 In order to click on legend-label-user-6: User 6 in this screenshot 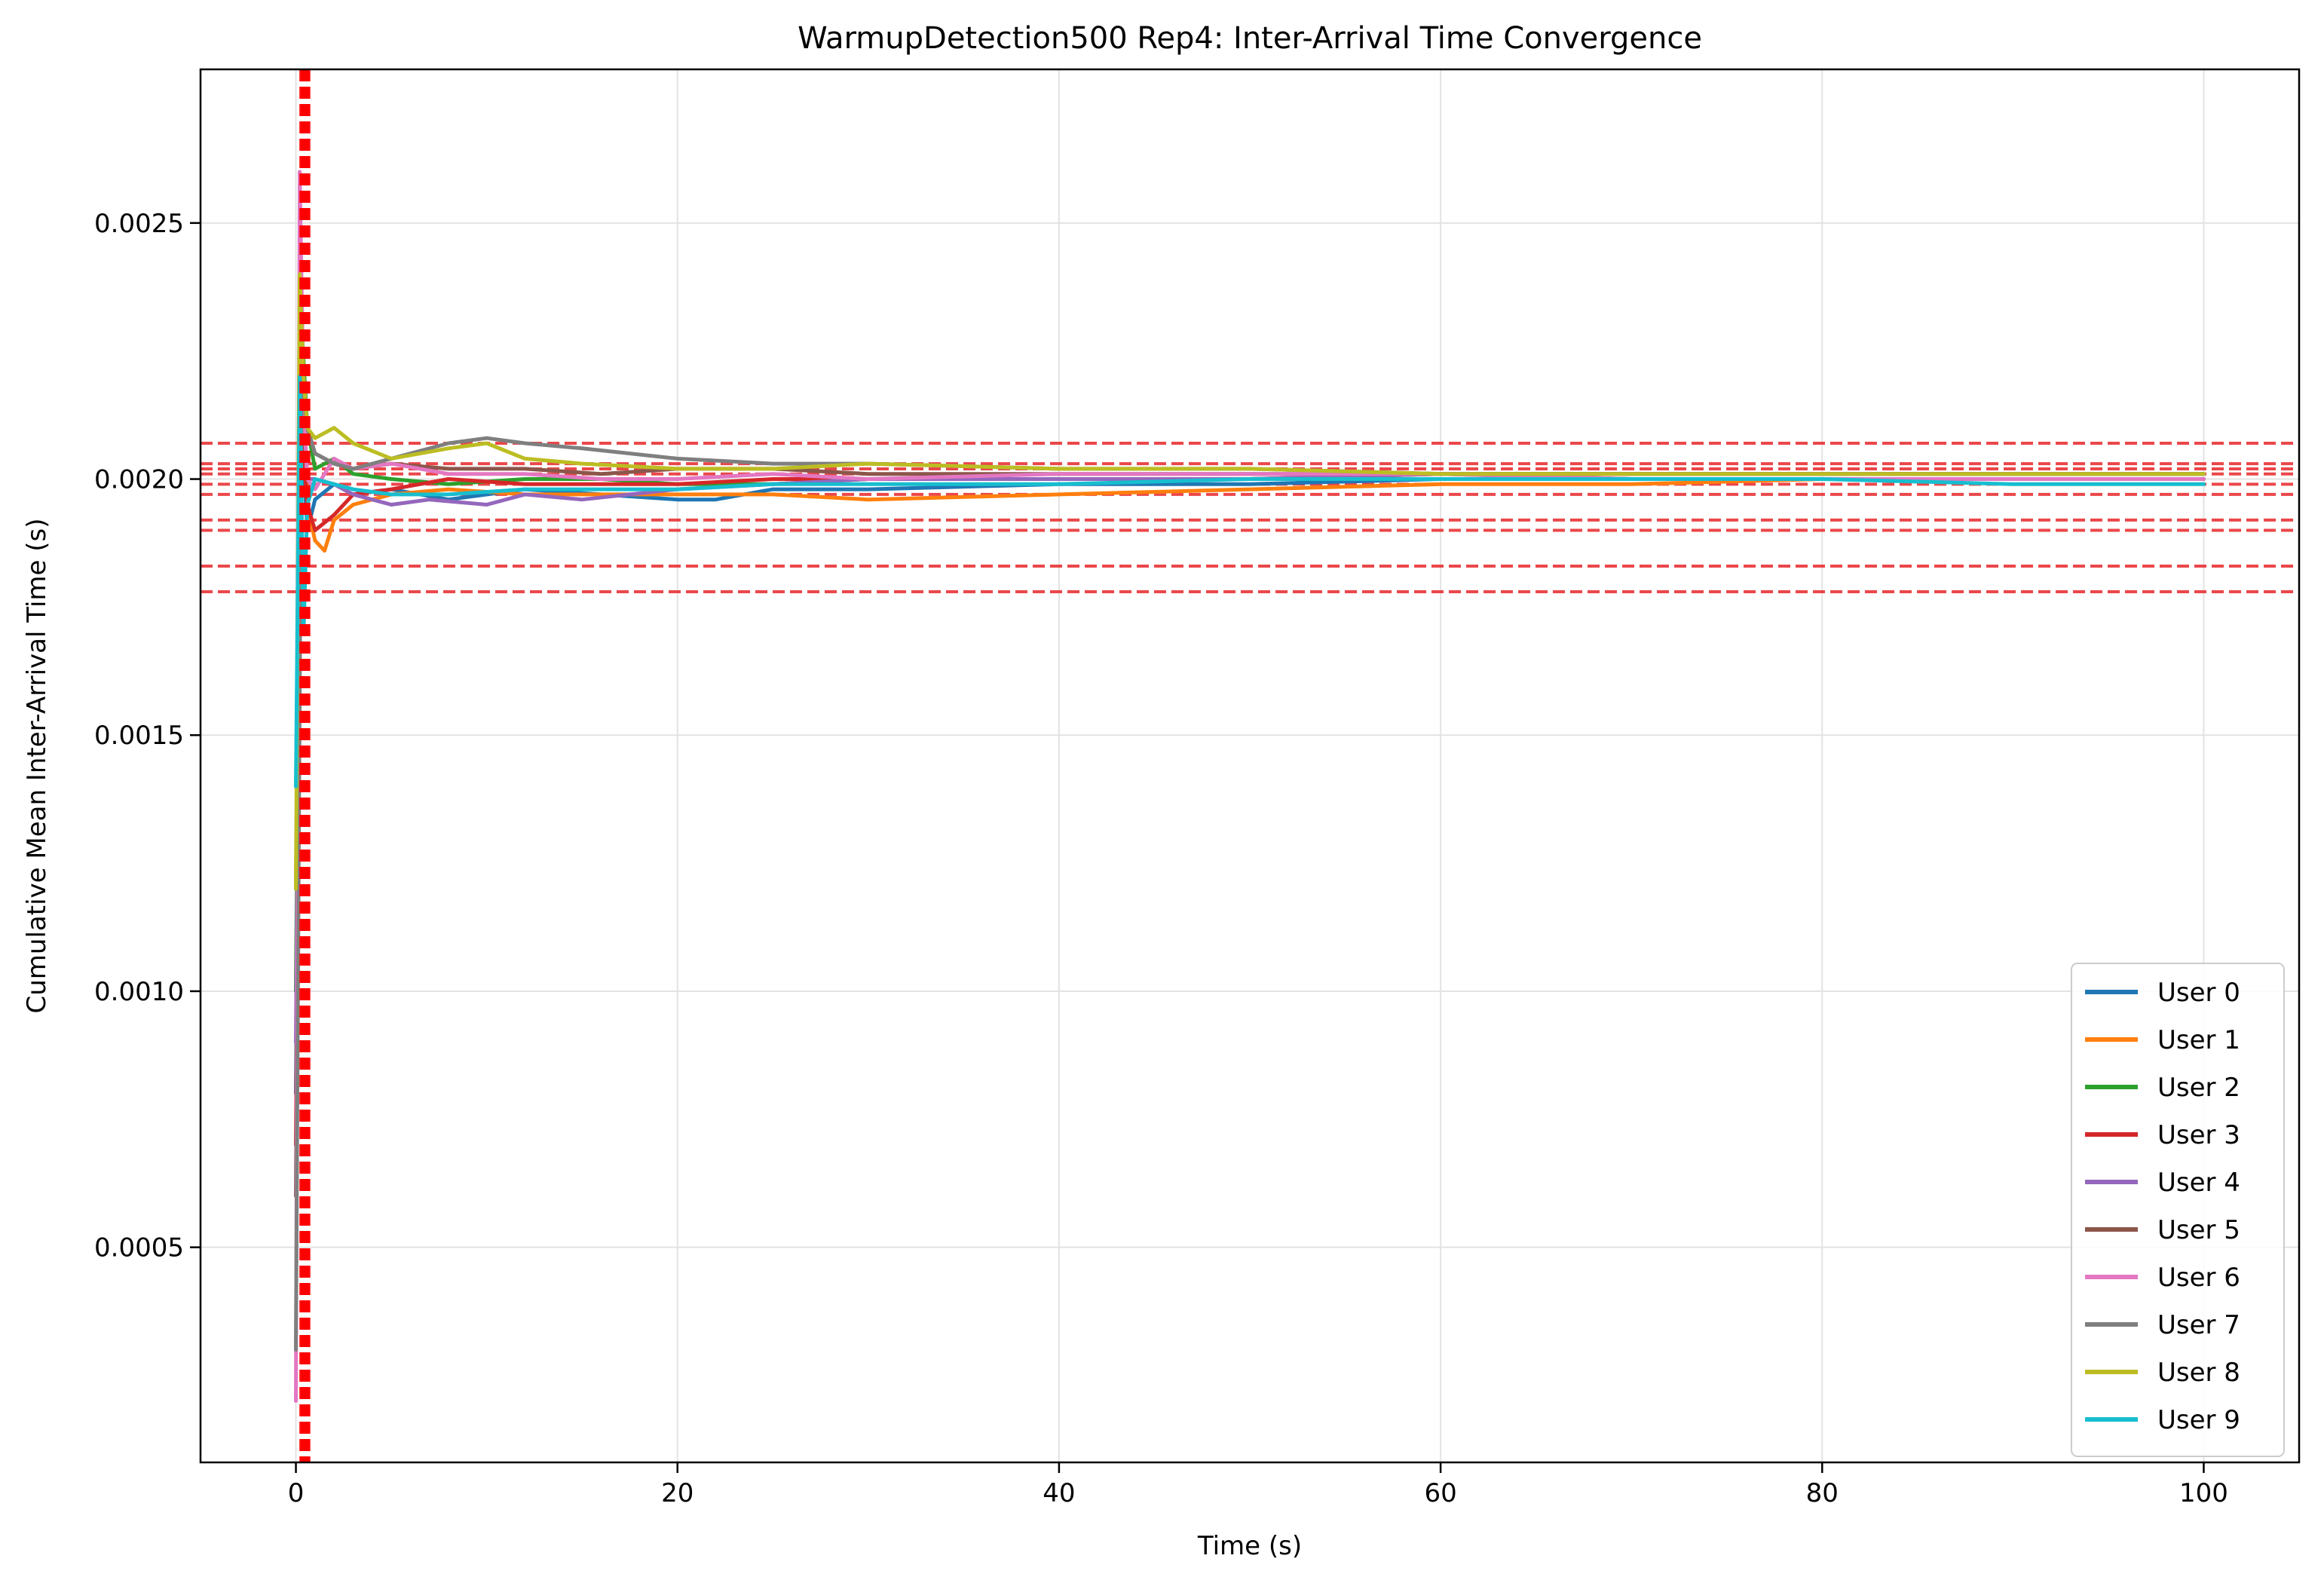, I will do `click(2198, 1278)`.